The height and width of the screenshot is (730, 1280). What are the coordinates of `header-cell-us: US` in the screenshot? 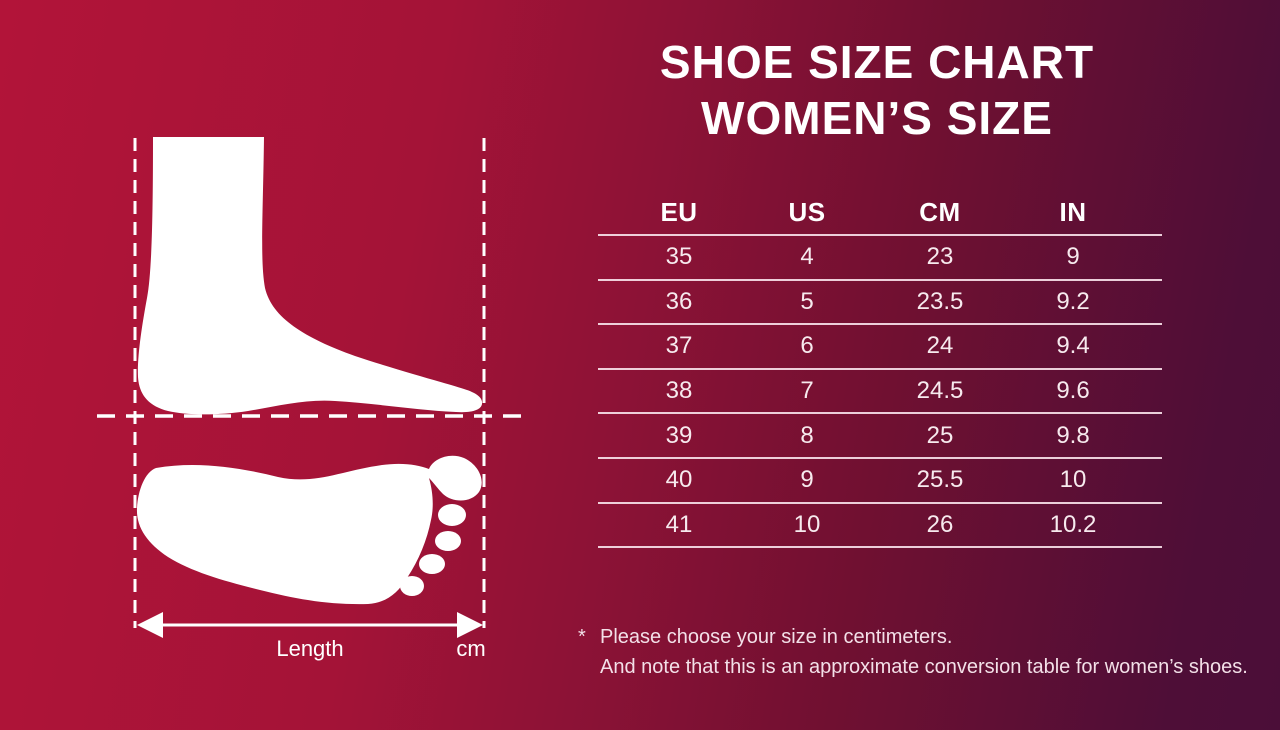 It's located at (807, 211).